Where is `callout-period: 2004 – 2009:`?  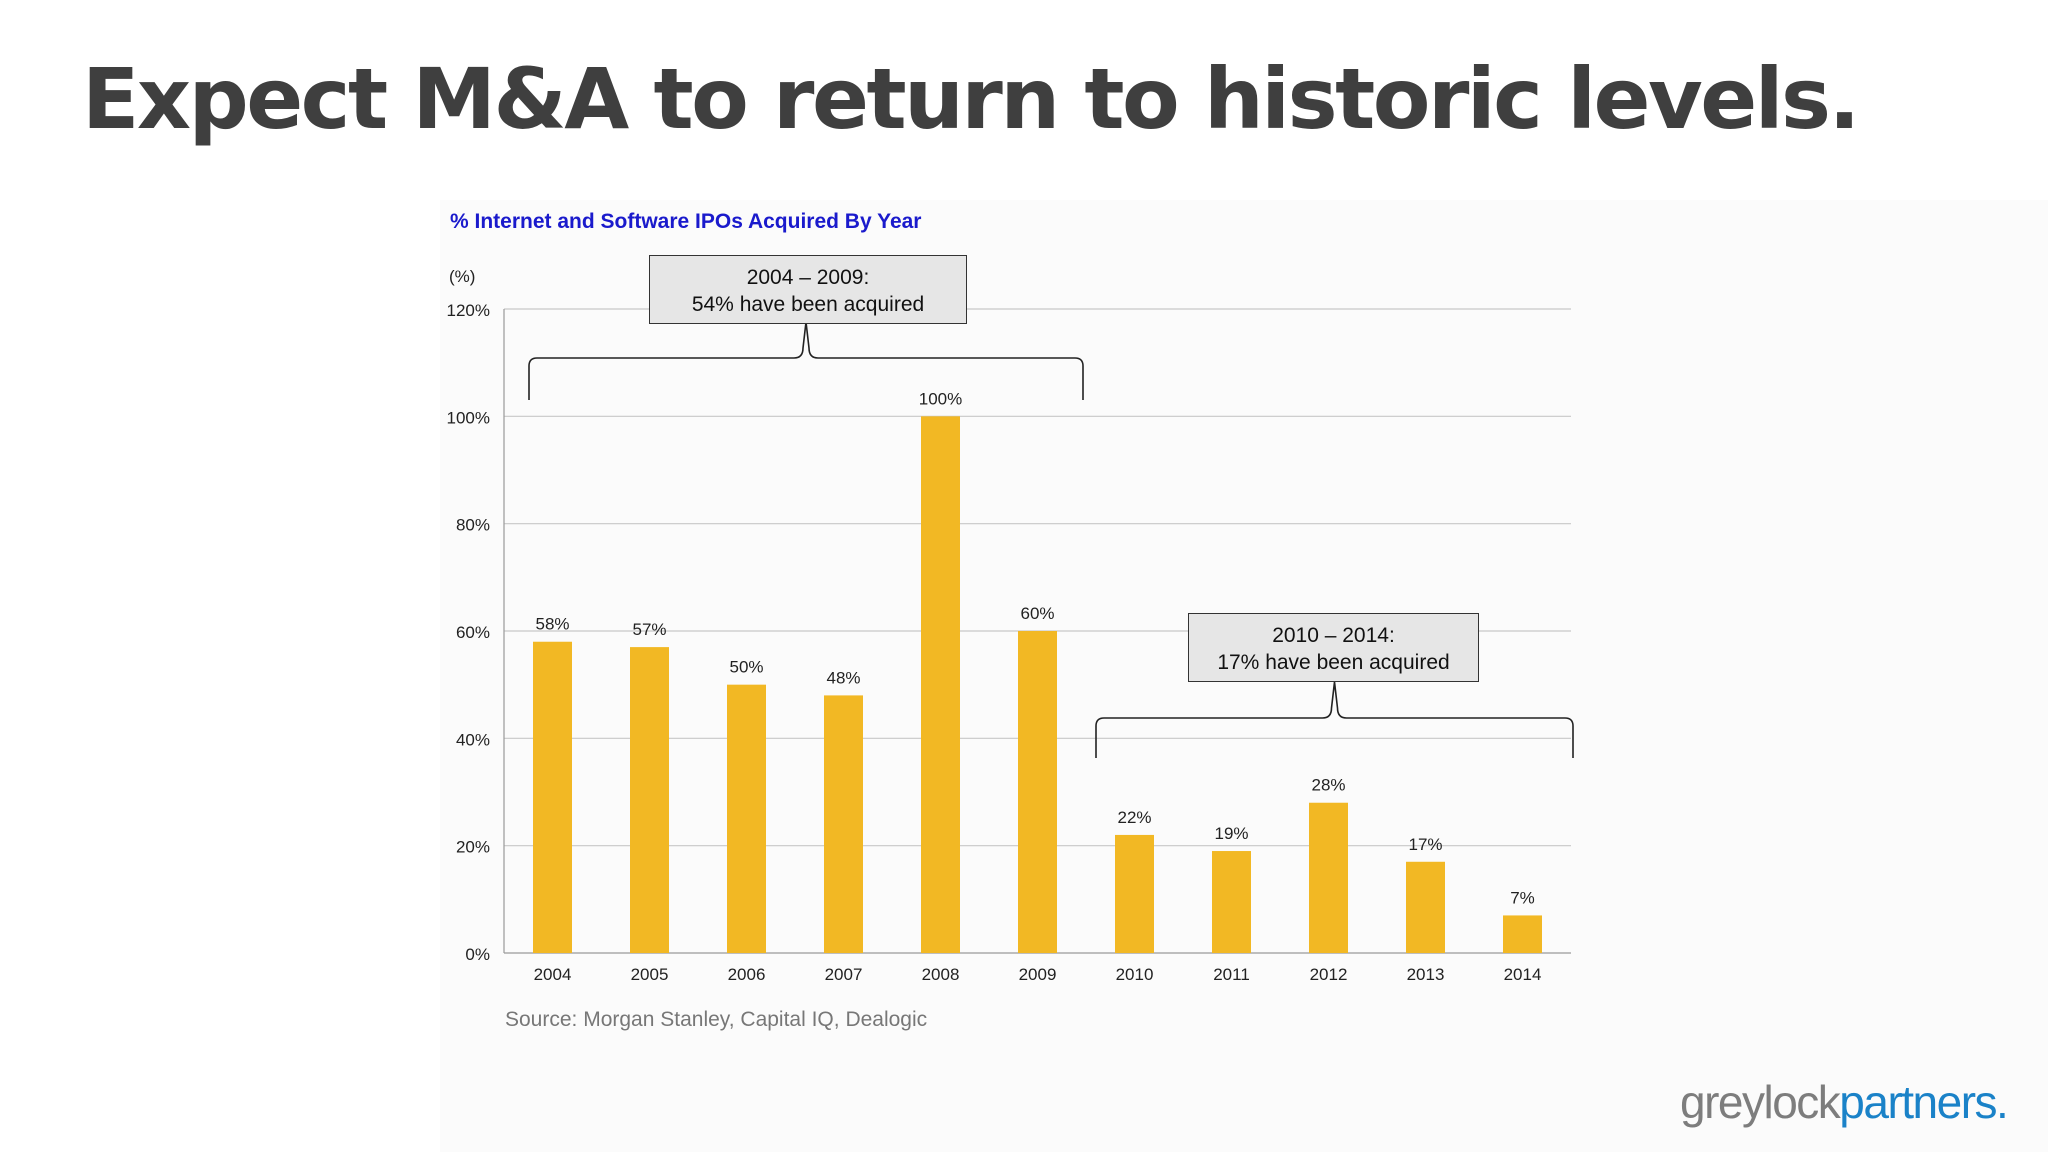 callout-period: 2004 – 2009: is located at coordinates (808, 277).